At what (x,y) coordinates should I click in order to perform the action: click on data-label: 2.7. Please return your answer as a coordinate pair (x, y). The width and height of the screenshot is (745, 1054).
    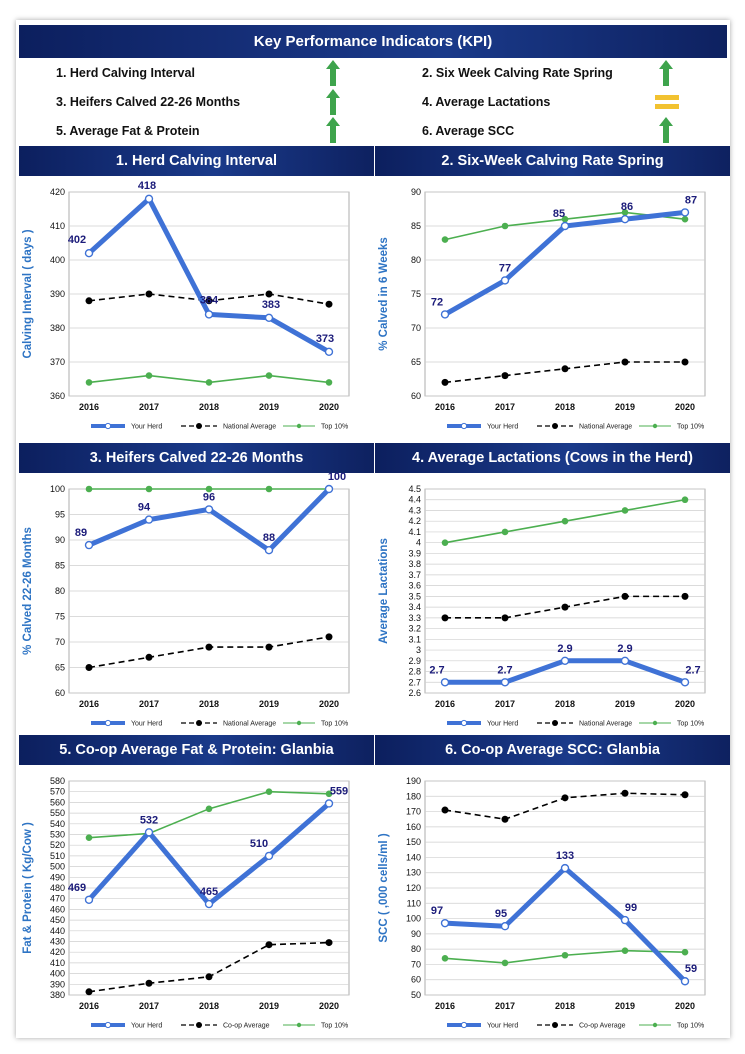
    Looking at the image, I should click on (692, 670).